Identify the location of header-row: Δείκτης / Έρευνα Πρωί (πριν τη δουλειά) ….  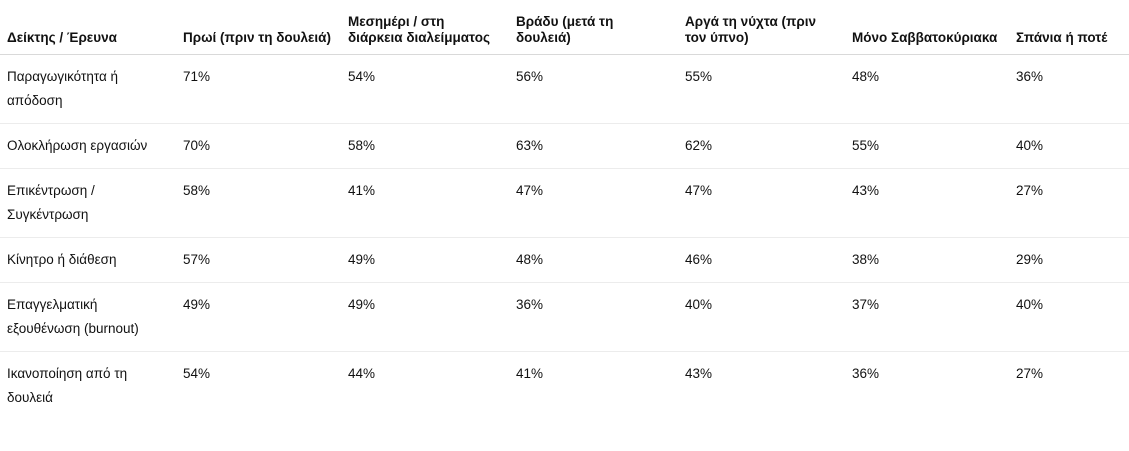
(564, 27).